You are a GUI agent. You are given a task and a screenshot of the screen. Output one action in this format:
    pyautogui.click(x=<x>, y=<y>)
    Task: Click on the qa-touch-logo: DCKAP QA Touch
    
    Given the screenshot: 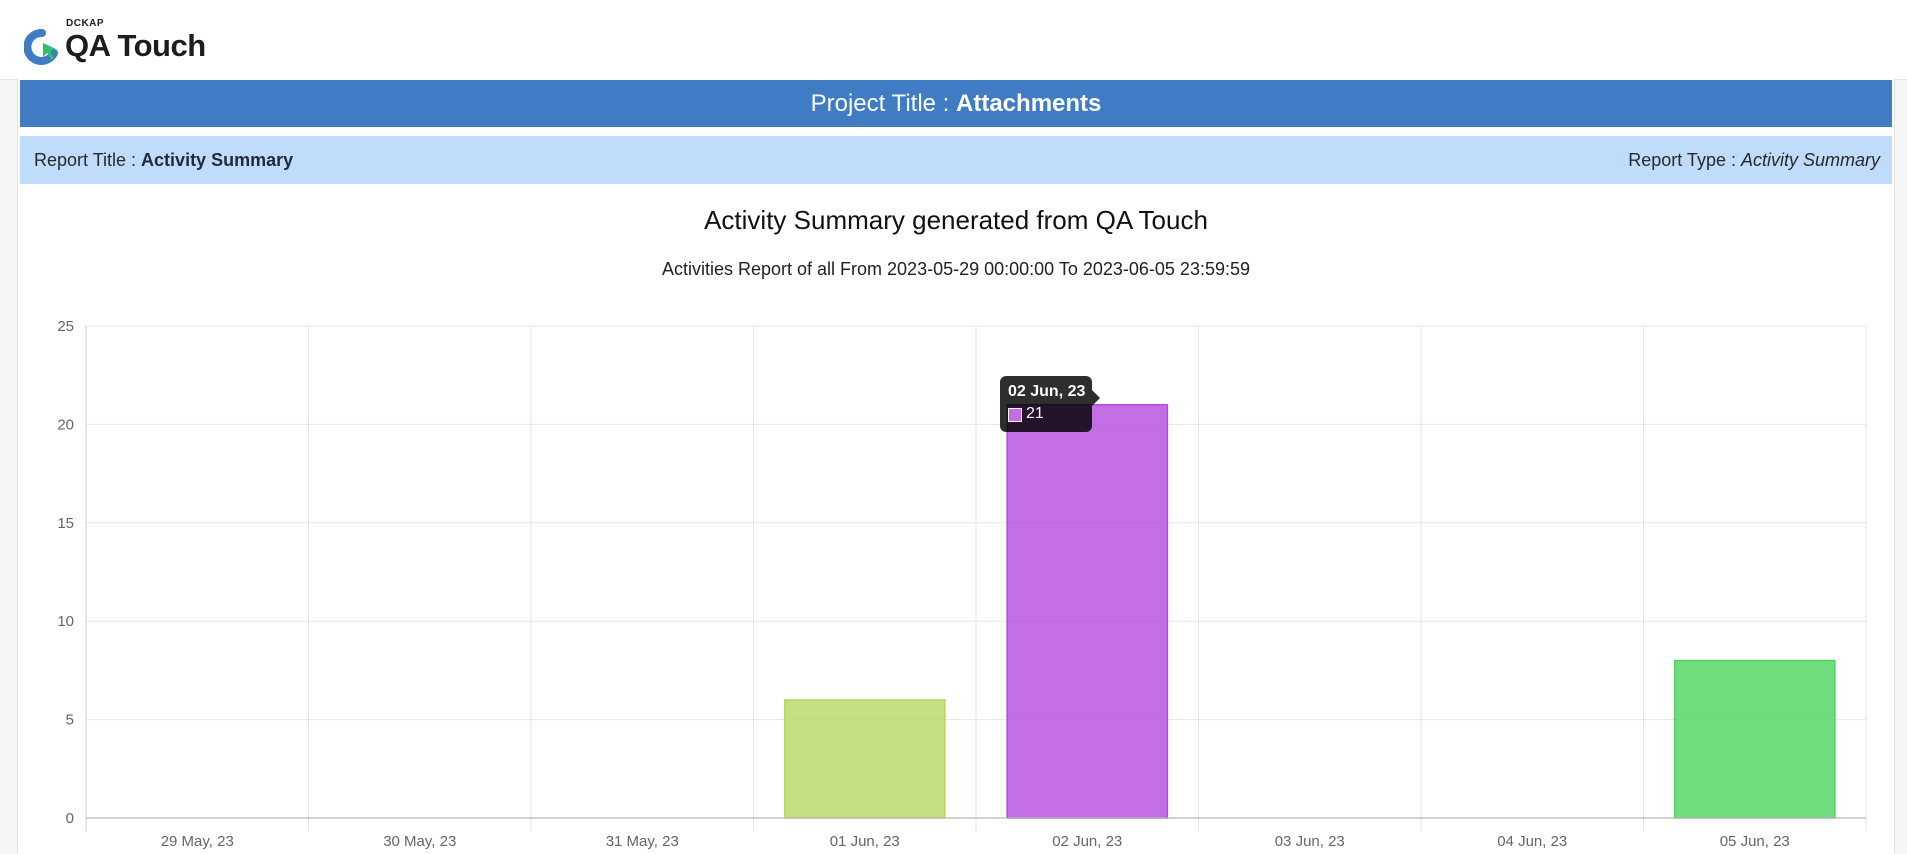 What is the action you would take?
    pyautogui.click(x=134, y=40)
    